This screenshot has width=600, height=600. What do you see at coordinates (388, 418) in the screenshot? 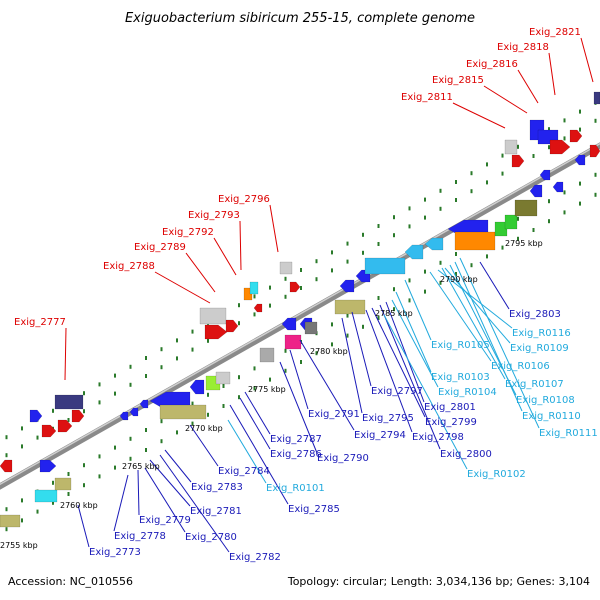
I see `bottom-strand-label: Exig_2795` at bounding box center [388, 418].